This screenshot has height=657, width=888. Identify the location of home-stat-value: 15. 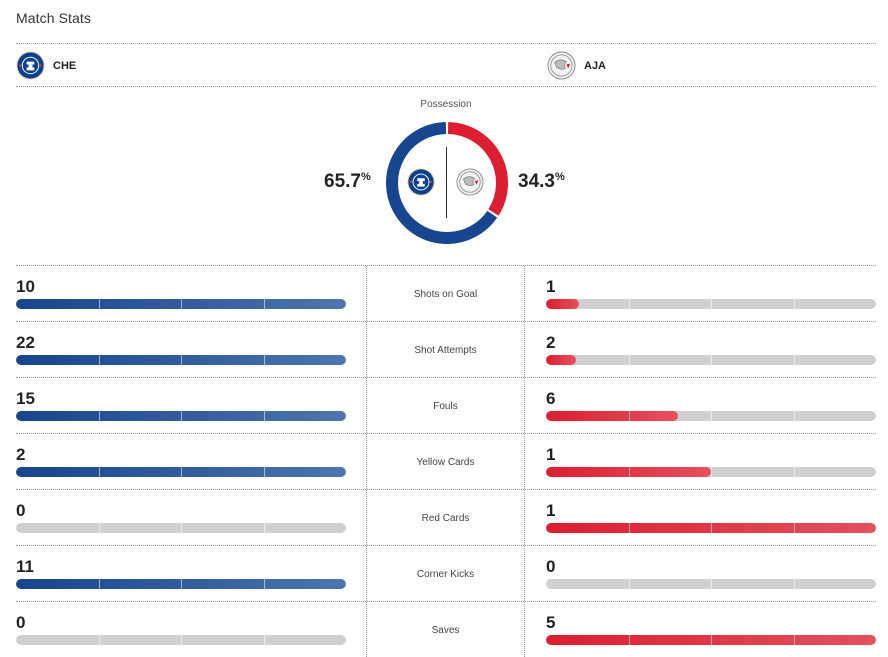
(25, 398).